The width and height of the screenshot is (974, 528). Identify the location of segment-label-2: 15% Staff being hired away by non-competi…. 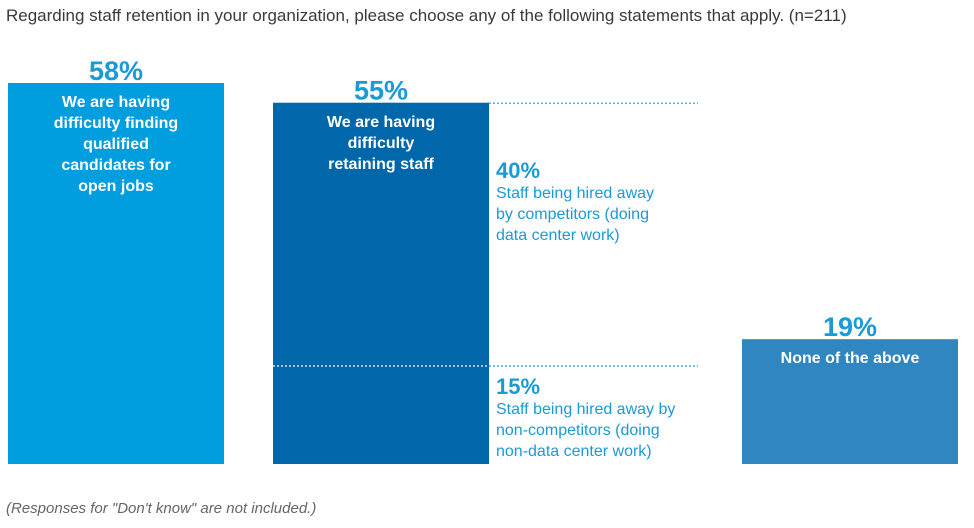
(585, 418).